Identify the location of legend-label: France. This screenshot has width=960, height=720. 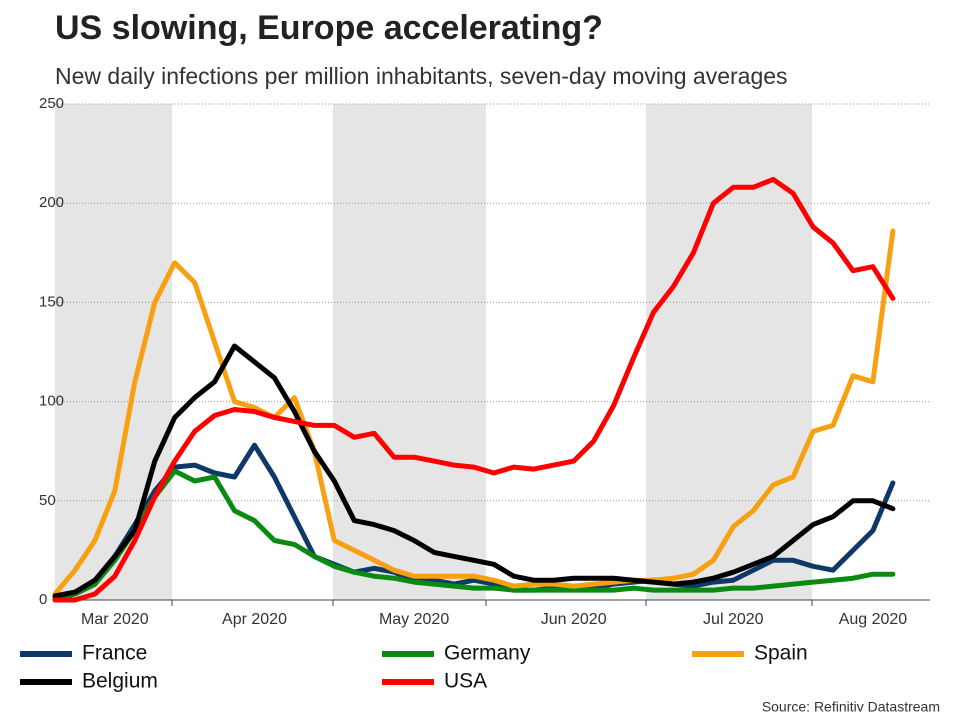
(114, 653).